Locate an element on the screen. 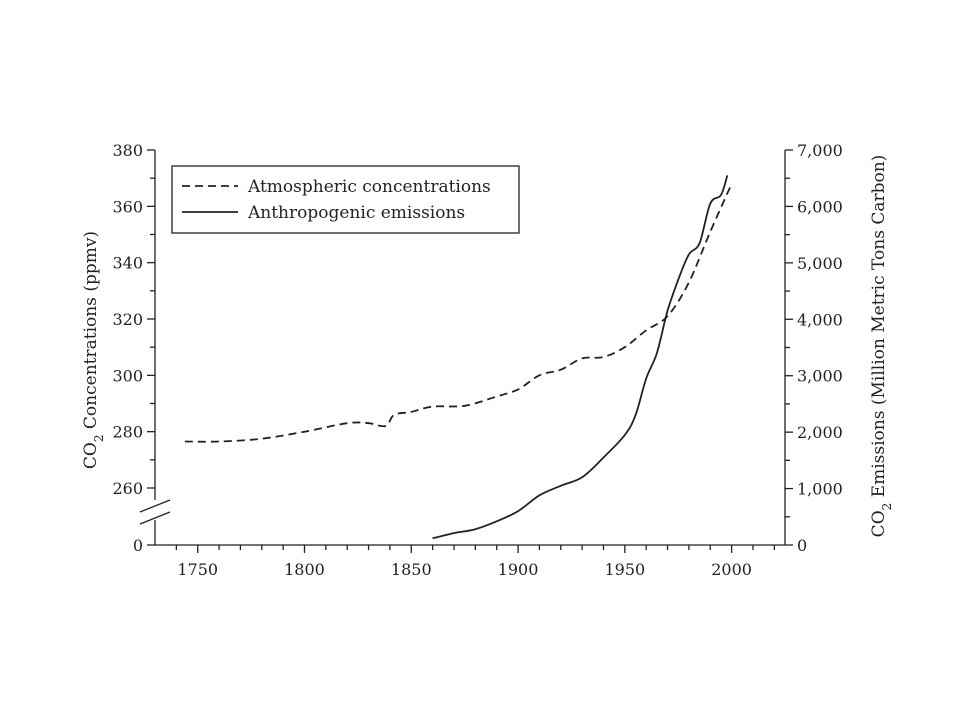 The width and height of the screenshot is (960, 720). y-left-tick-label: 0 is located at coordinates (138, 545).